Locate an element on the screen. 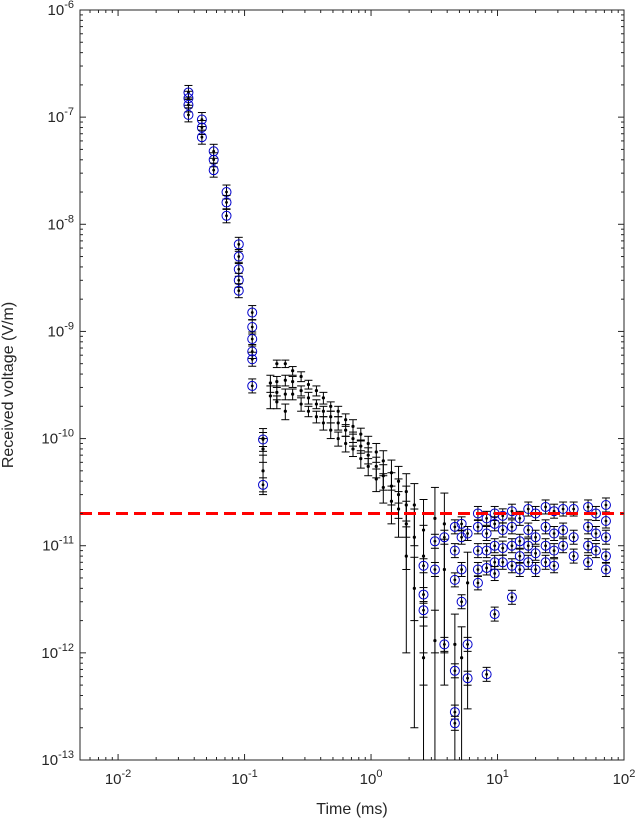 The image size is (638, 824). x-tick-exponent: 1 is located at coordinates (506, 774).